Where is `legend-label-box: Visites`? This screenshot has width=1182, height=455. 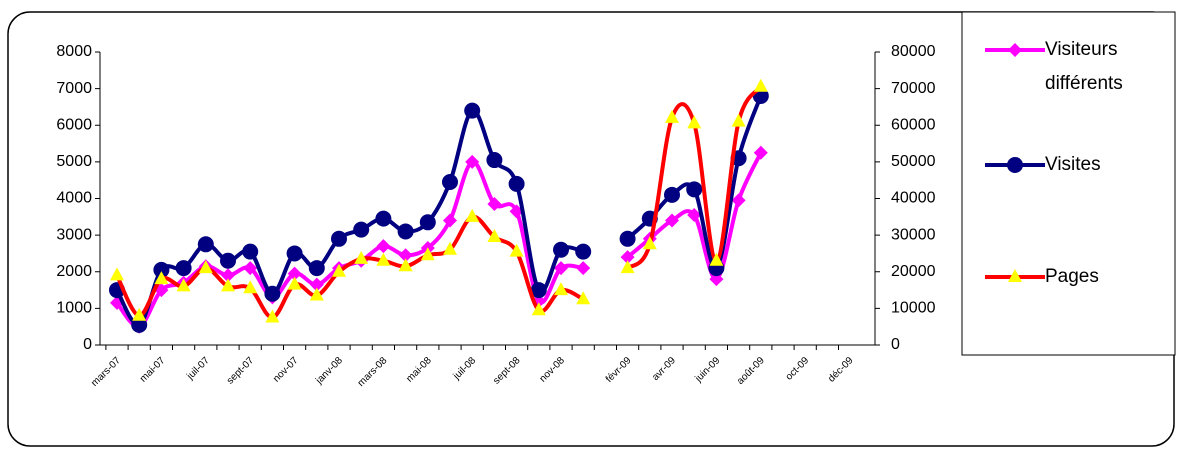
legend-label-box: Visites is located at coordinates (1073, 164).